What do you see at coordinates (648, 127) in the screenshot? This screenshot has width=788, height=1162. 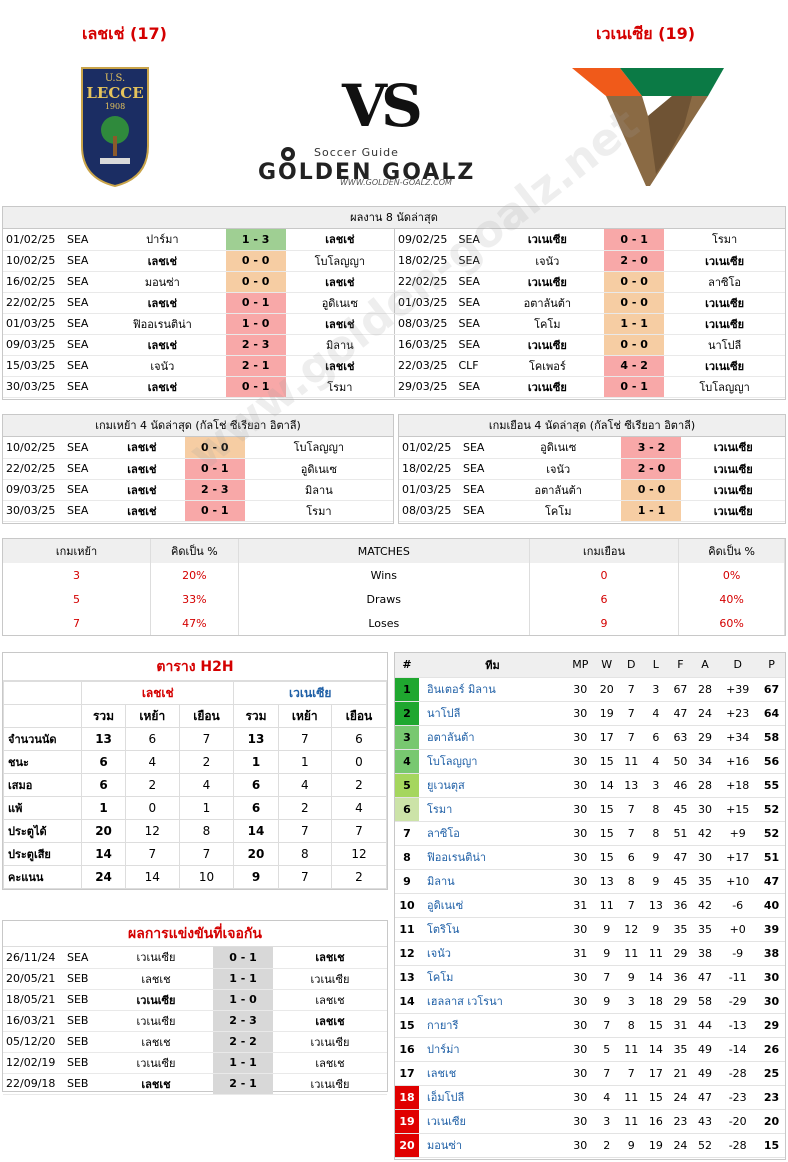 I see `venezia-logo` at bounding box center [648, 127].